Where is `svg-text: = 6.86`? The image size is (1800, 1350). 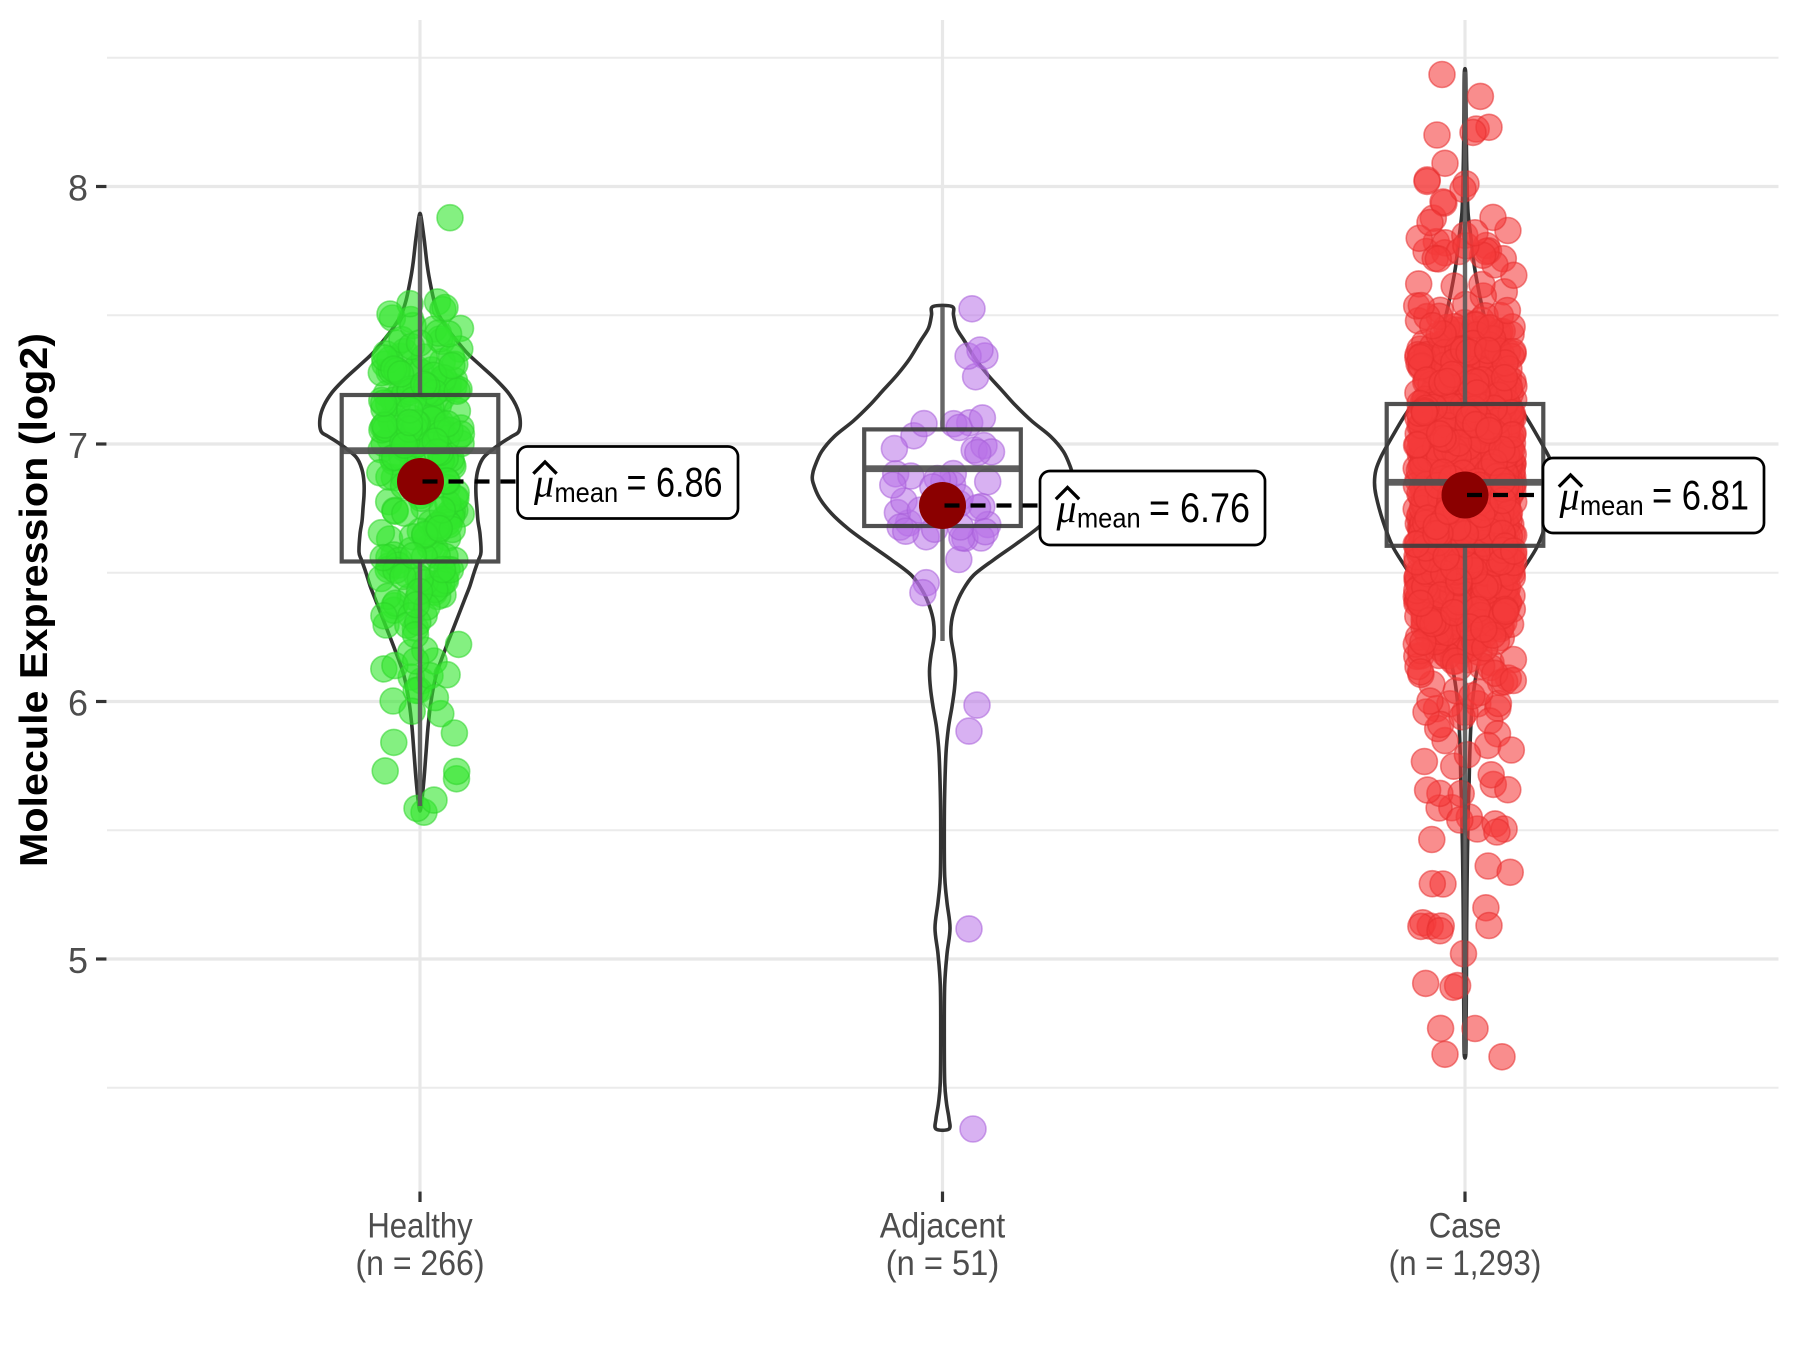 svg-text: = 6.86 is located at coordinates (675, 482).